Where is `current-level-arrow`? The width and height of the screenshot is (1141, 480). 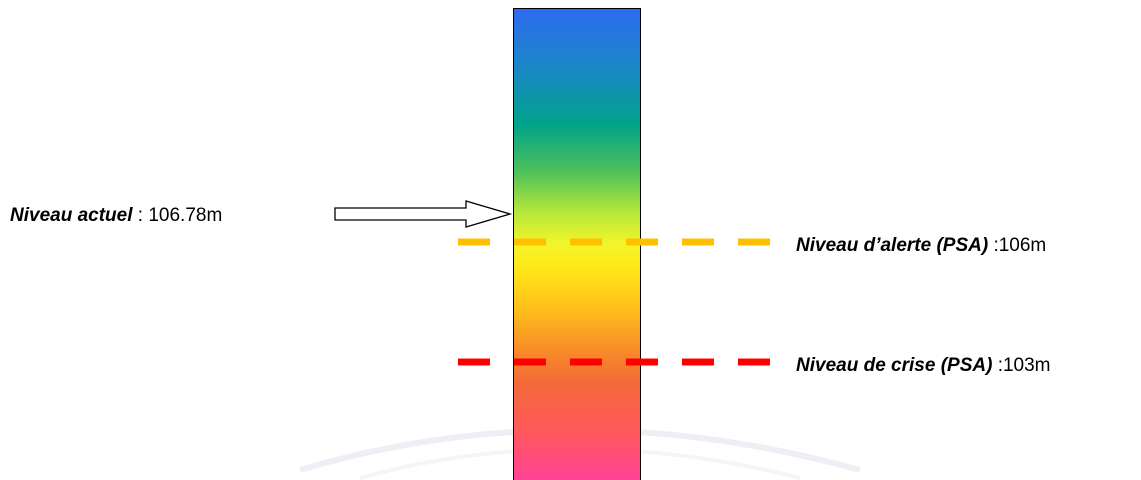
current-level-arrow is located at coordinates (423, 214).